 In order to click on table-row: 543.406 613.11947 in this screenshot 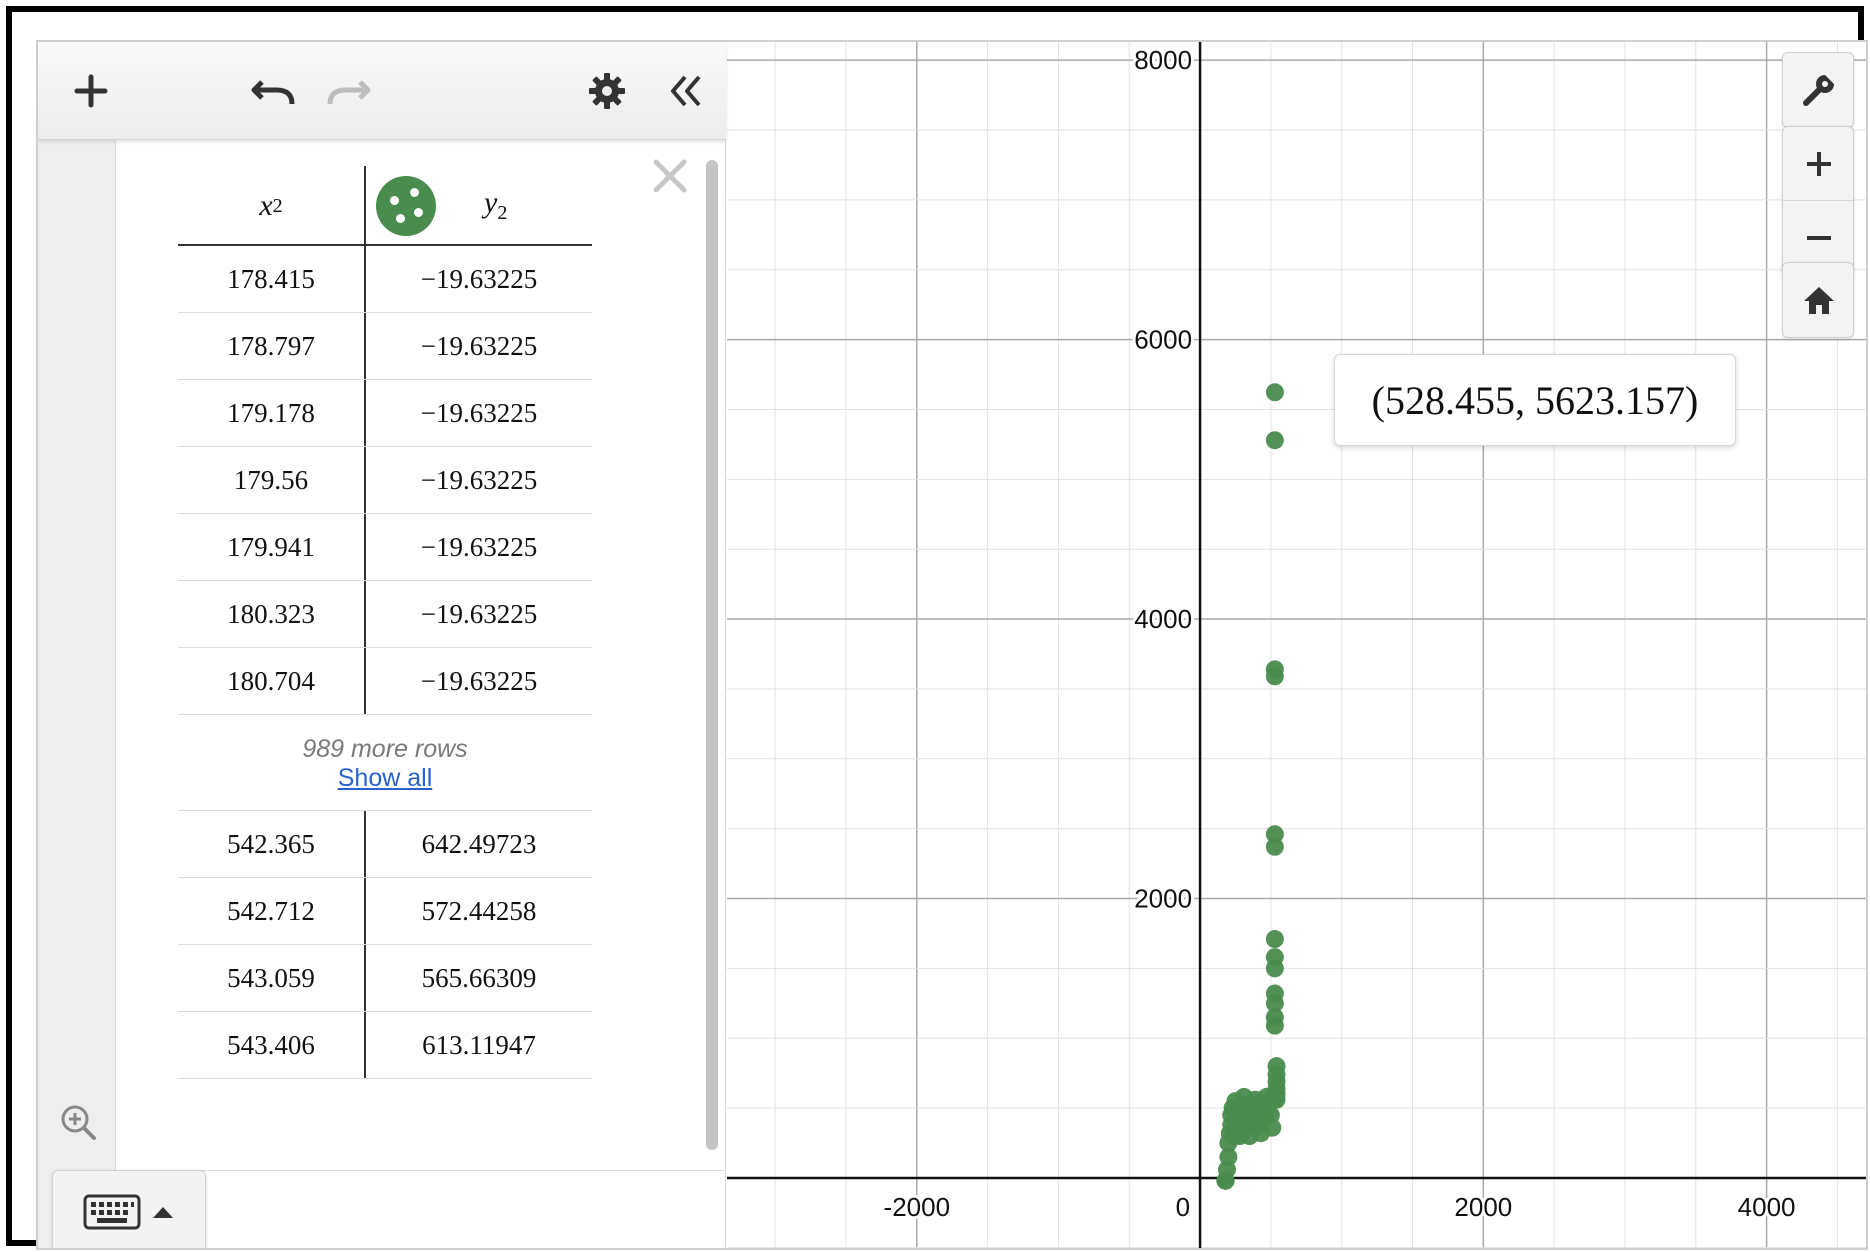, I will do `click(385, 1045)`.